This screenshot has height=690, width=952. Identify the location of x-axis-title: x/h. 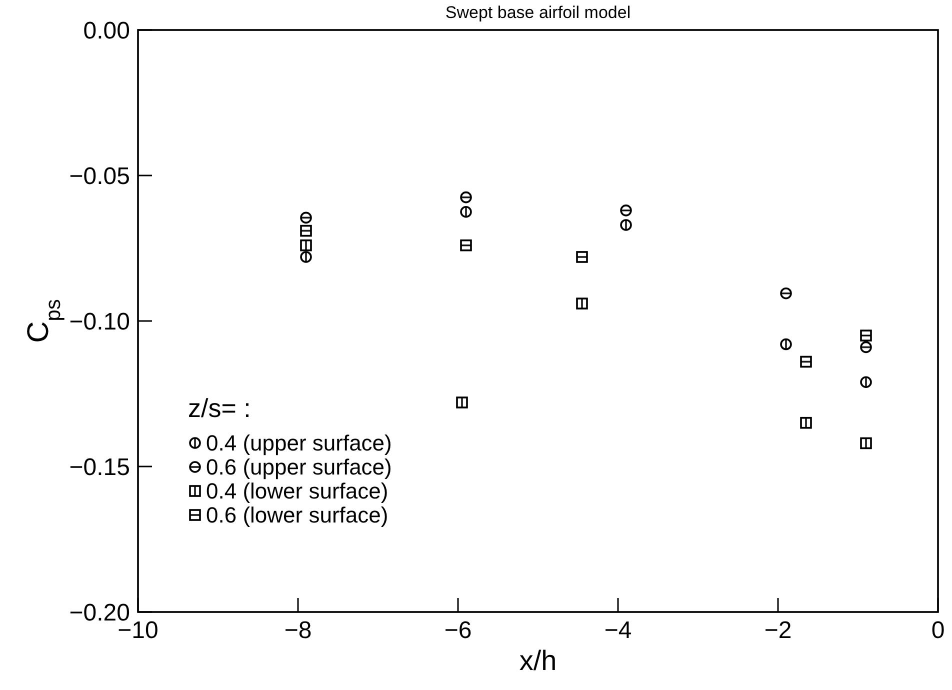
(538, 660).